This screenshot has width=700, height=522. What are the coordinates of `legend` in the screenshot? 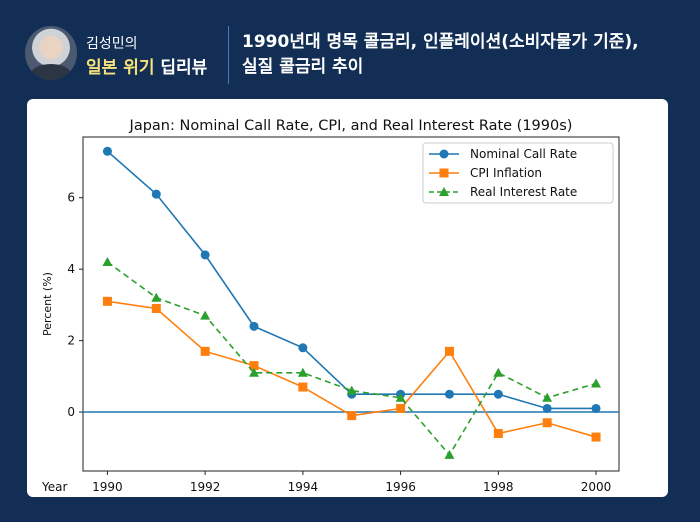 It's located at (518, 173).